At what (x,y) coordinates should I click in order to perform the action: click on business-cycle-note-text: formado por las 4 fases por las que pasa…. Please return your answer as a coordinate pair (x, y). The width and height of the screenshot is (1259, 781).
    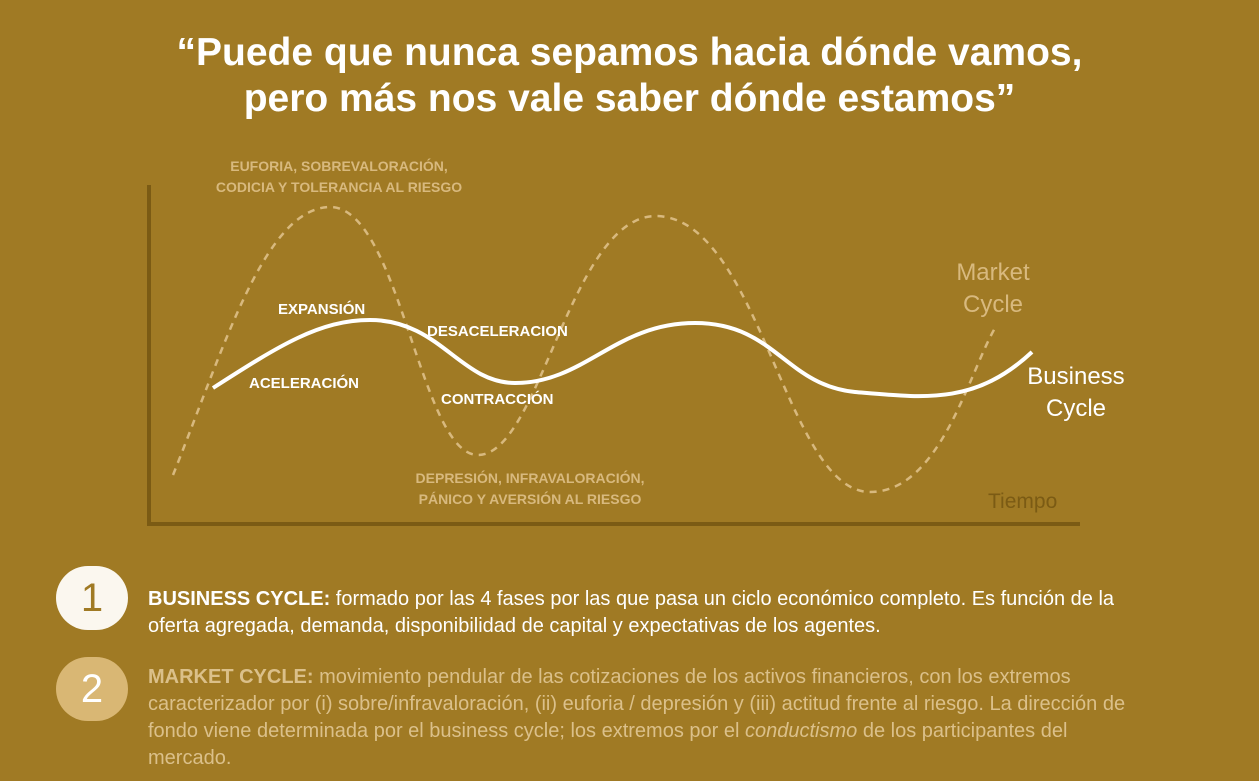
    Looking at the image, I should click on (631, 612).